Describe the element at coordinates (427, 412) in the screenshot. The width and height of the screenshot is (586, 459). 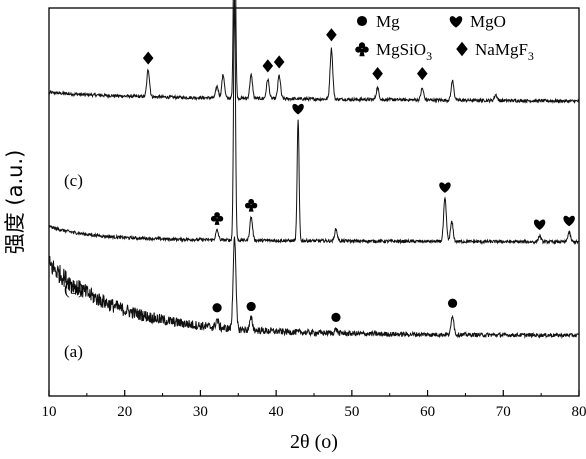
I see `x-tick-label: 60` at that location.